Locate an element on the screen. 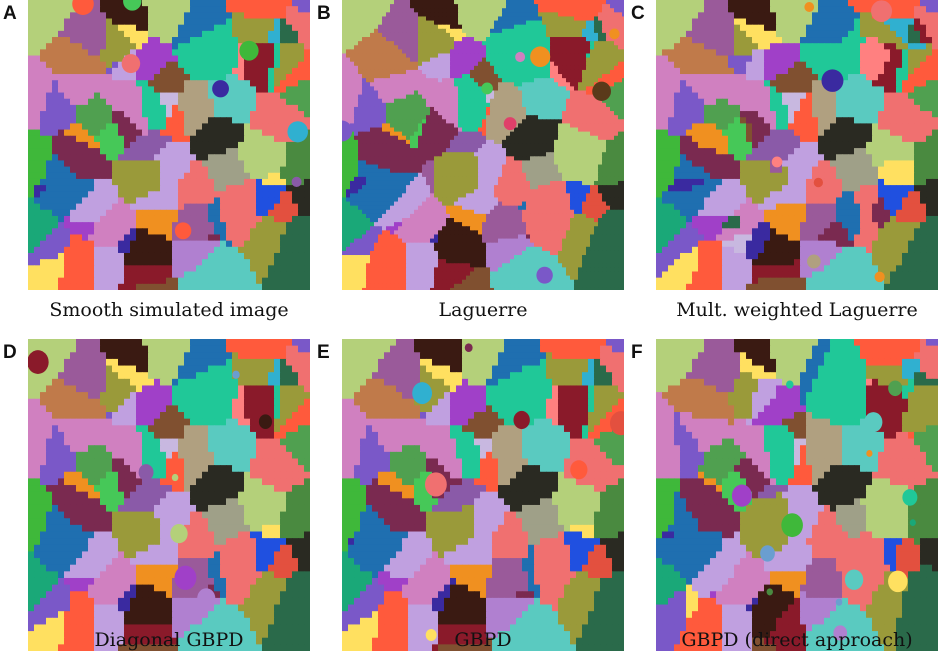  panel-letter: D is located at coordinates (10, 352).